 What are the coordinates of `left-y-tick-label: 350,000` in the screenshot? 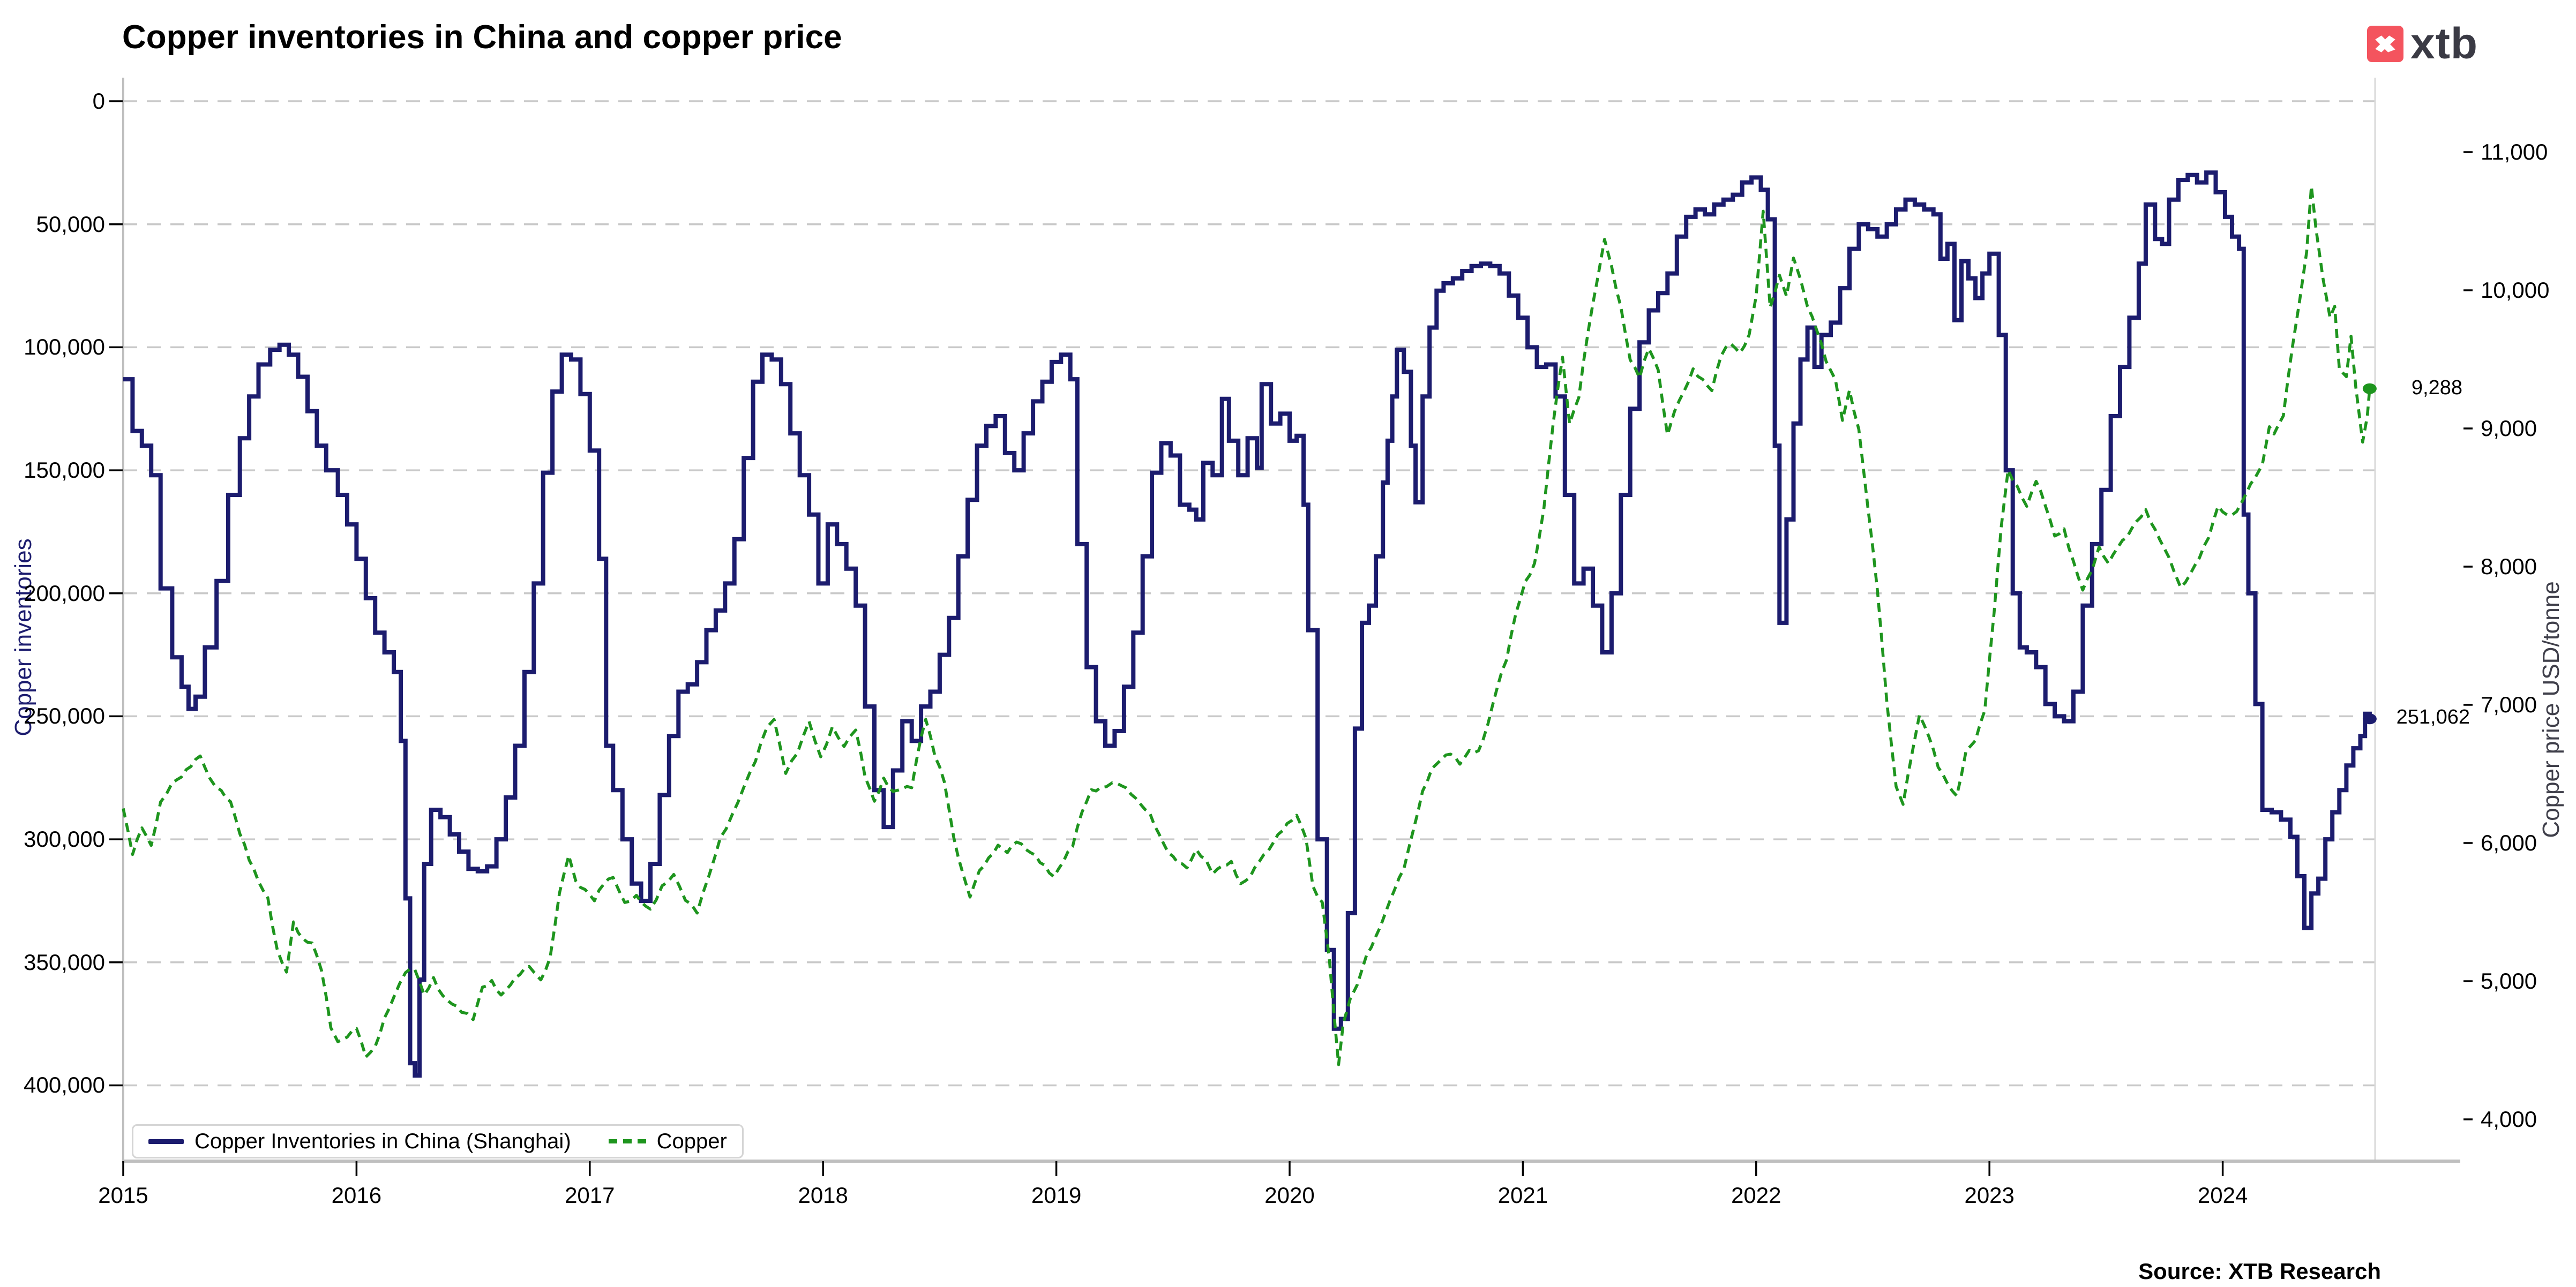 It's located at (64, 962).